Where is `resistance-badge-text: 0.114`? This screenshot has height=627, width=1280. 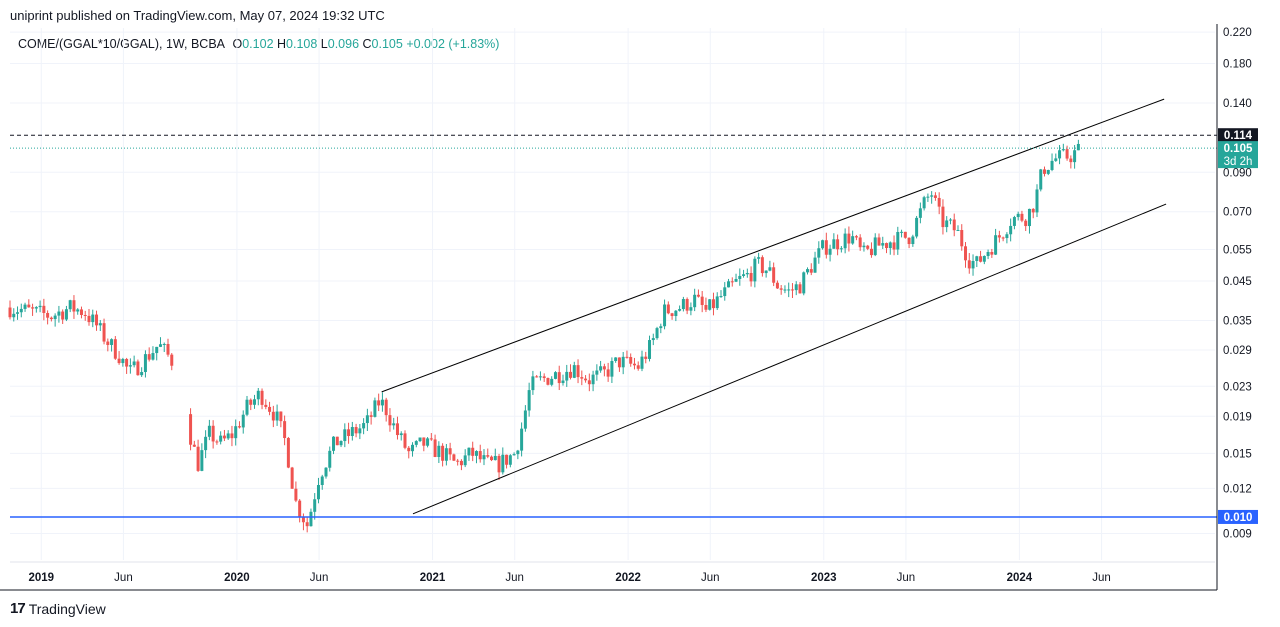
resistance-badge-text: 0.114 is located at coordinates (1238, 136).